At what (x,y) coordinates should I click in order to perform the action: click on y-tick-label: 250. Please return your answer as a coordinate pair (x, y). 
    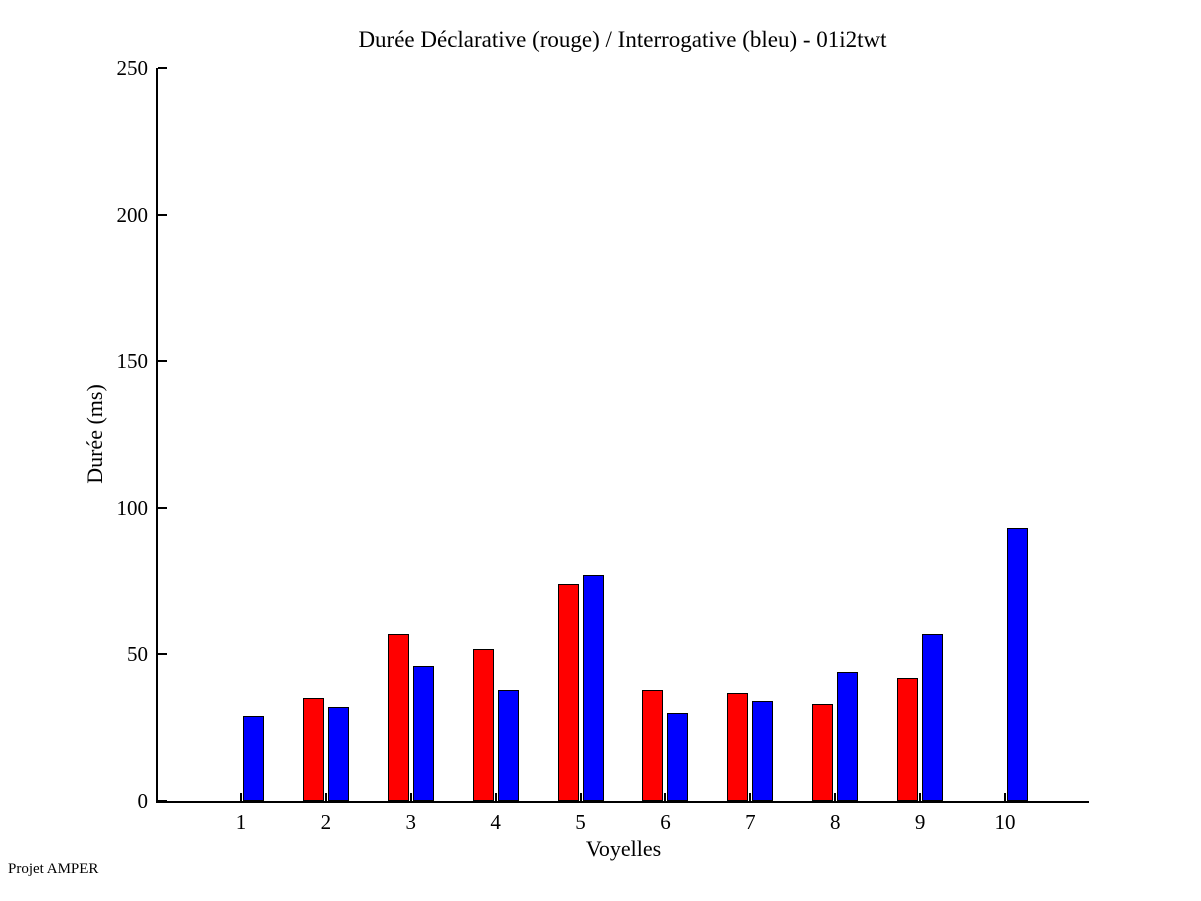
    Looking at the image, I should click on (132, 68).